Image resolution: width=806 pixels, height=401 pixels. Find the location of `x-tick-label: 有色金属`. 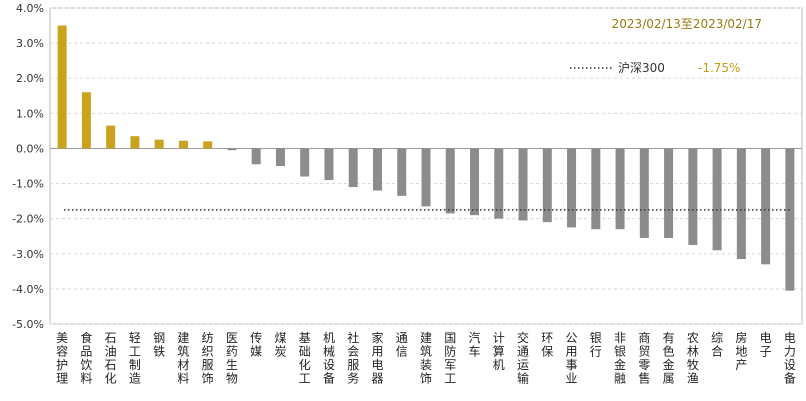

x-tick-label: 有色金属 is located at coordinates (669, 358).